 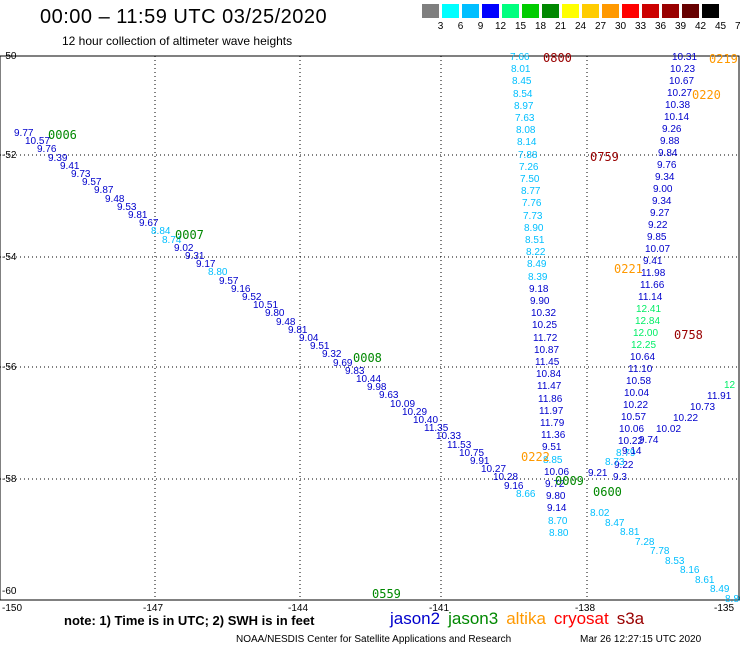 I want to click on legend-jason3: jason3, so click(x=473, y=618).